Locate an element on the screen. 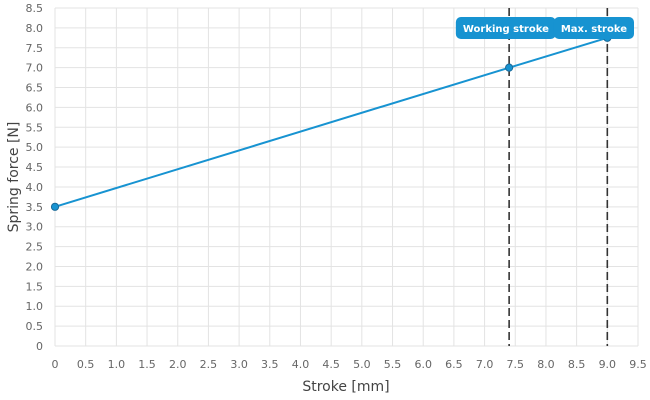  y-tick-label: 2.5 is located at coordinates (35, 247).